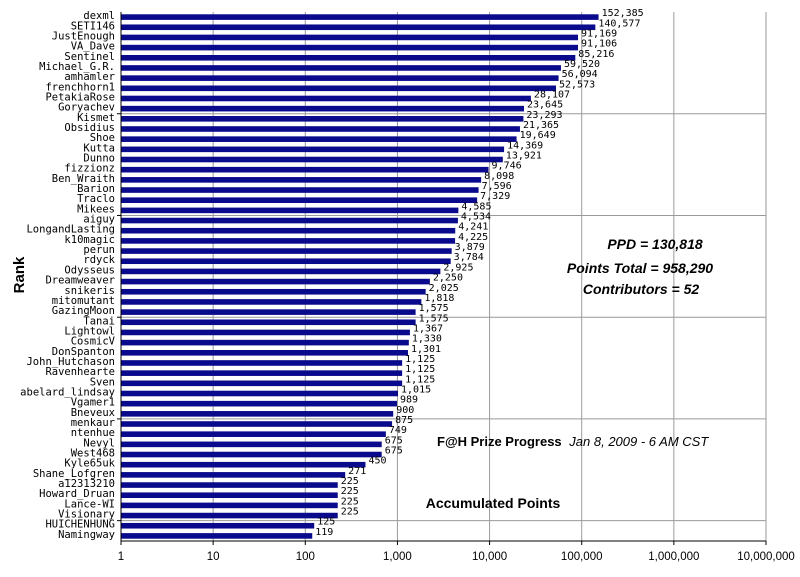 This screenshot has width=800, height=577. Describe the element at coordinates (93, 454) in the screenshot. I see `category-label: West468` at that location.